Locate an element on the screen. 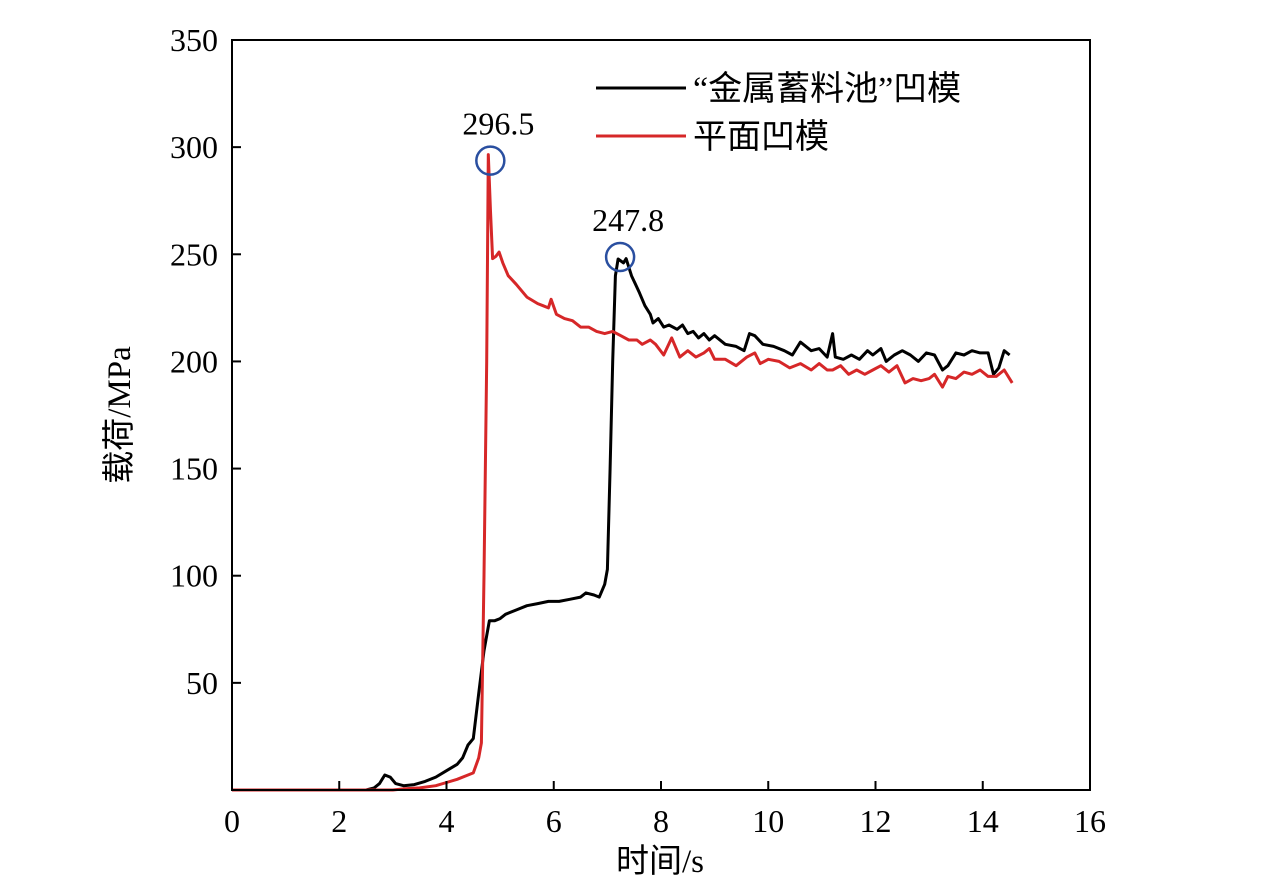  legend-label-metal-reservoir-die: “金属蓄料池”凹模 is located at coordinates (827, 89).